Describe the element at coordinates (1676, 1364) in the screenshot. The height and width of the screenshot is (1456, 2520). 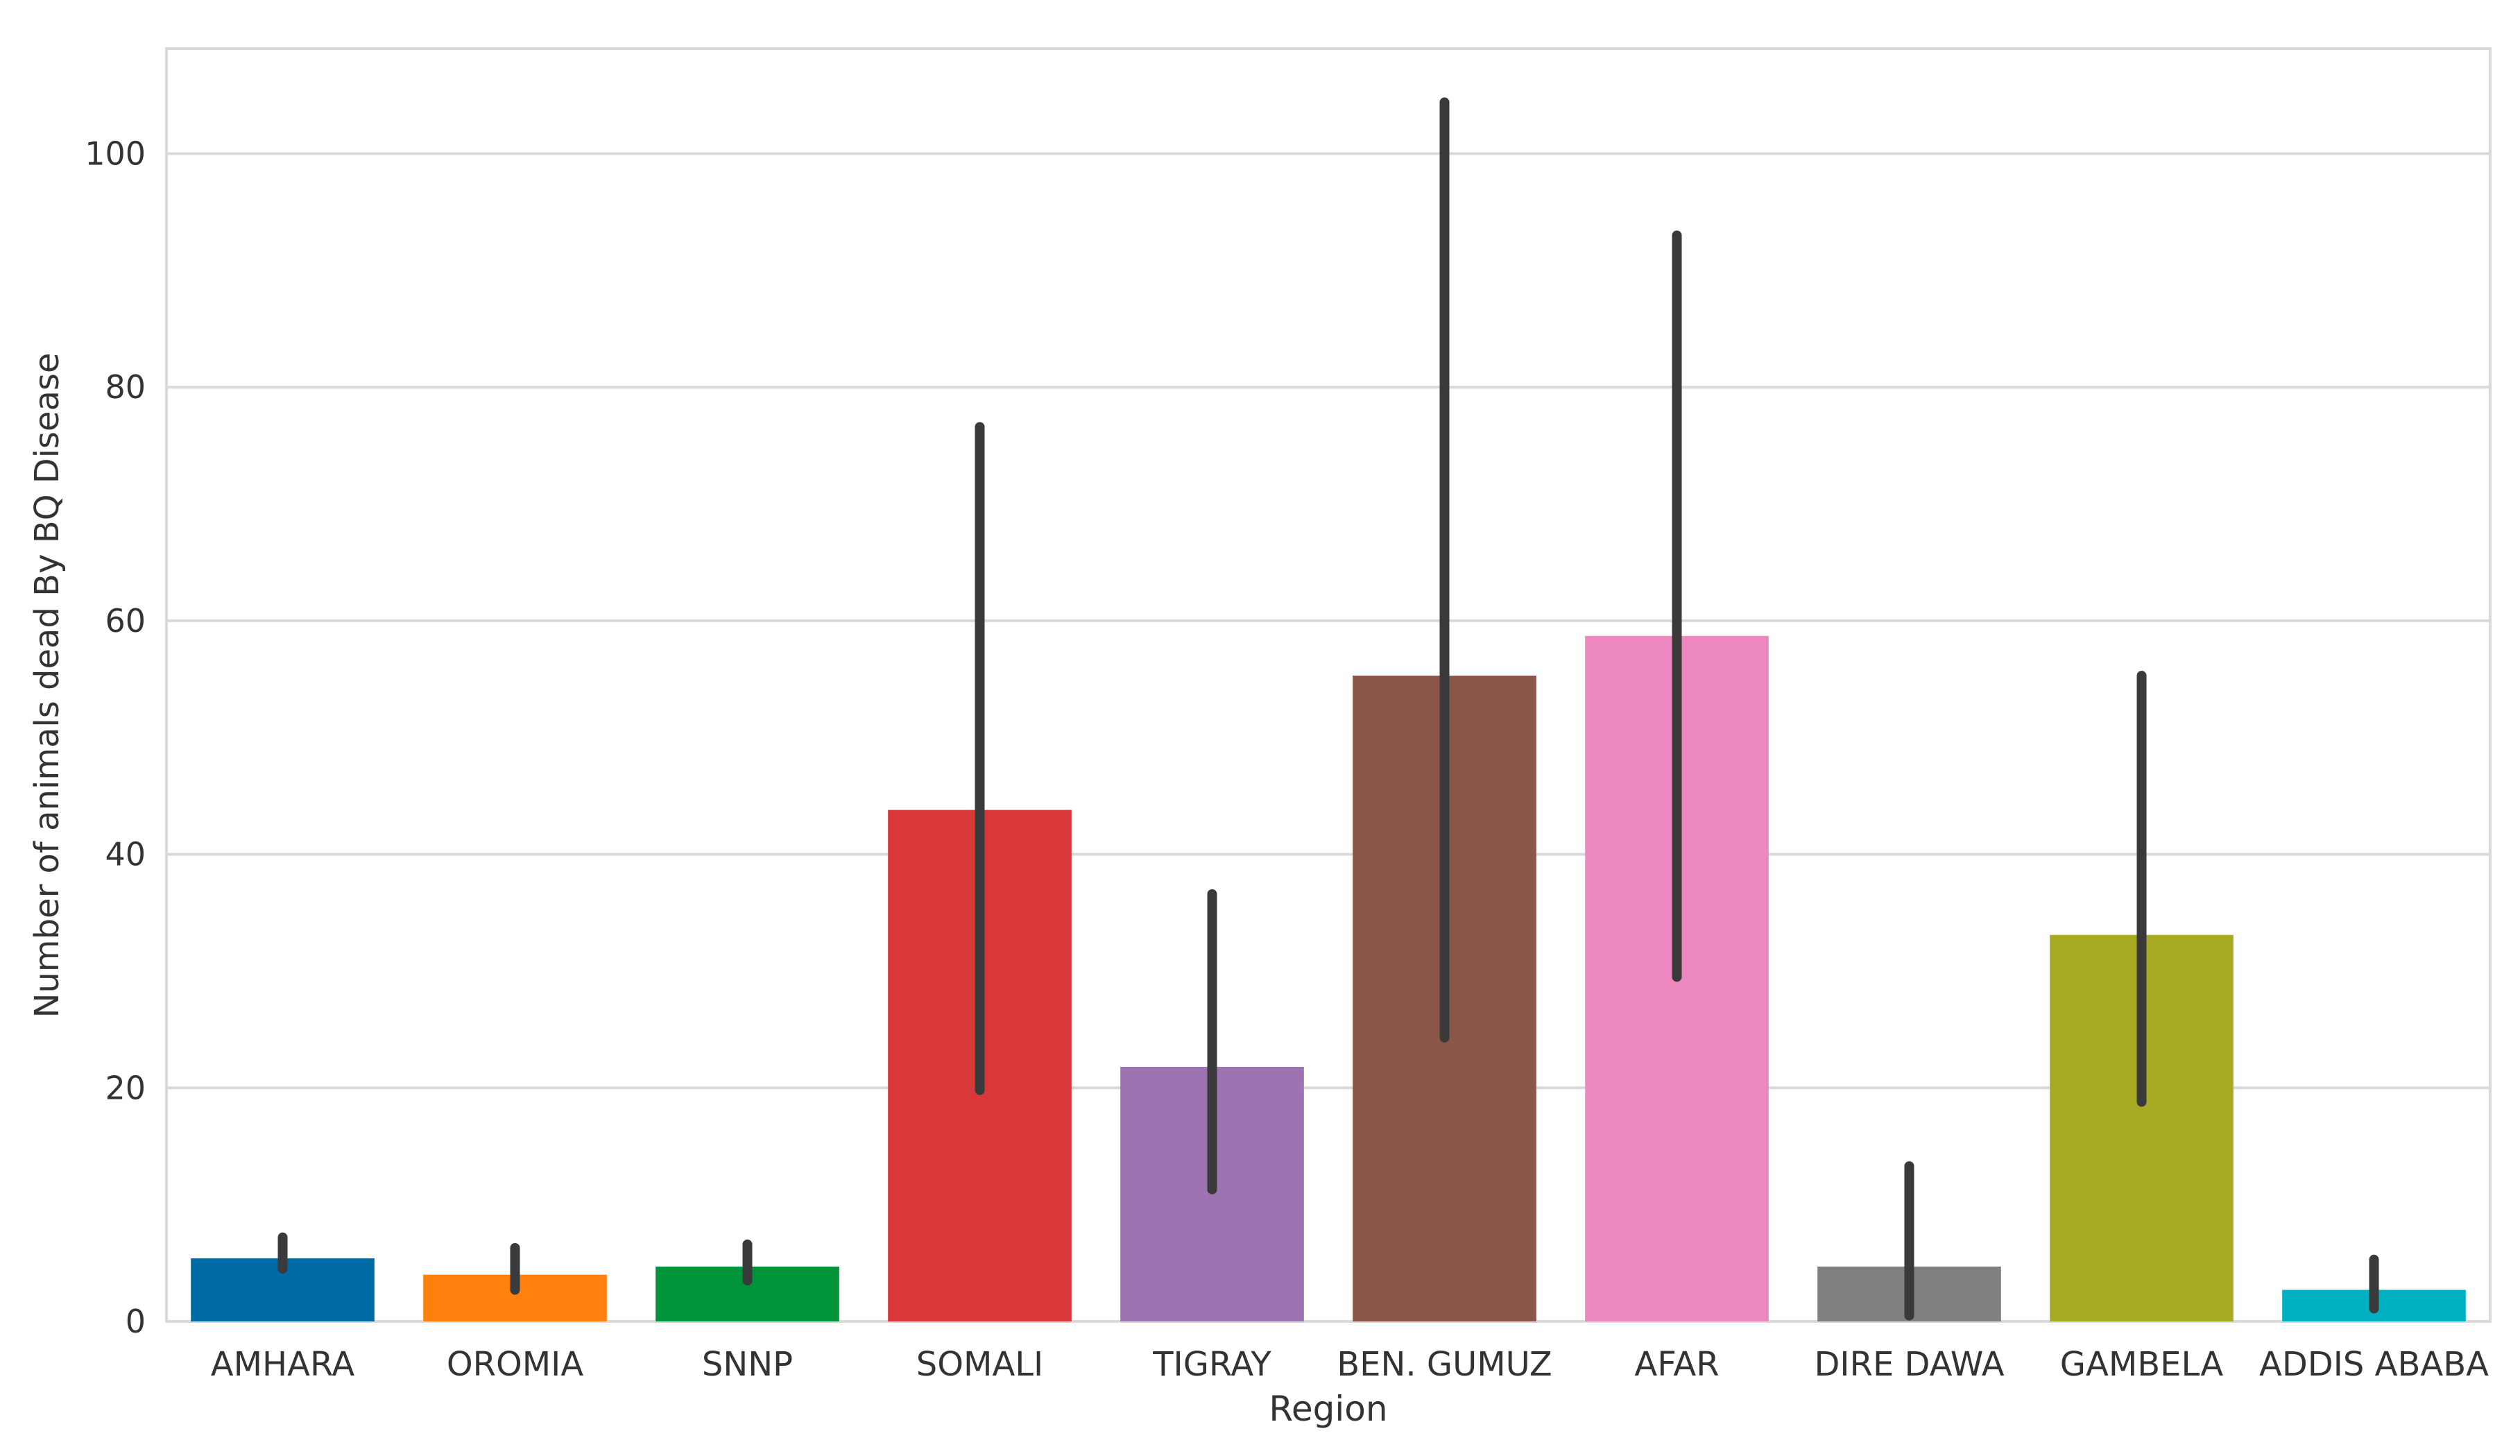
I see `x-tick-label: AFAR` at that location.